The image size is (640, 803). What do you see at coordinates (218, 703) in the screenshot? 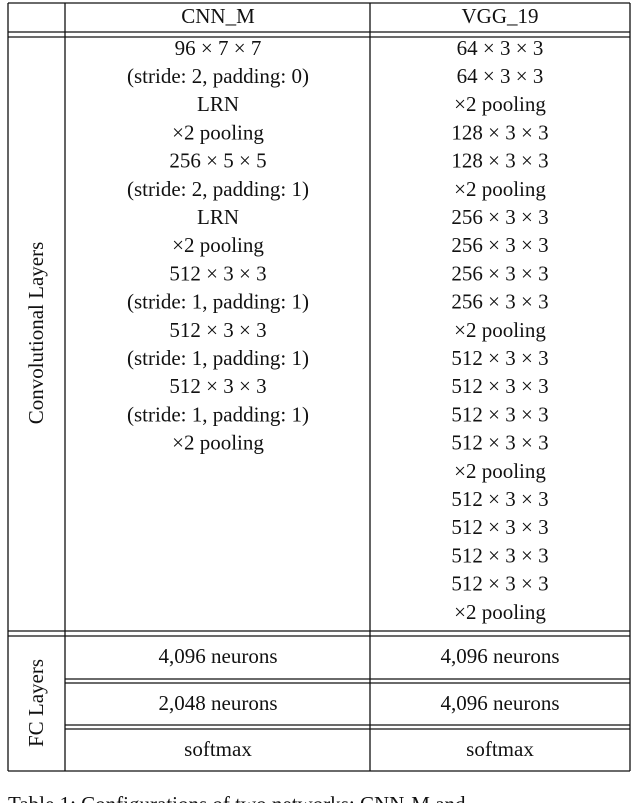
I see `fc-cell: 2,048 neurons` at bounding box center [218, 703].